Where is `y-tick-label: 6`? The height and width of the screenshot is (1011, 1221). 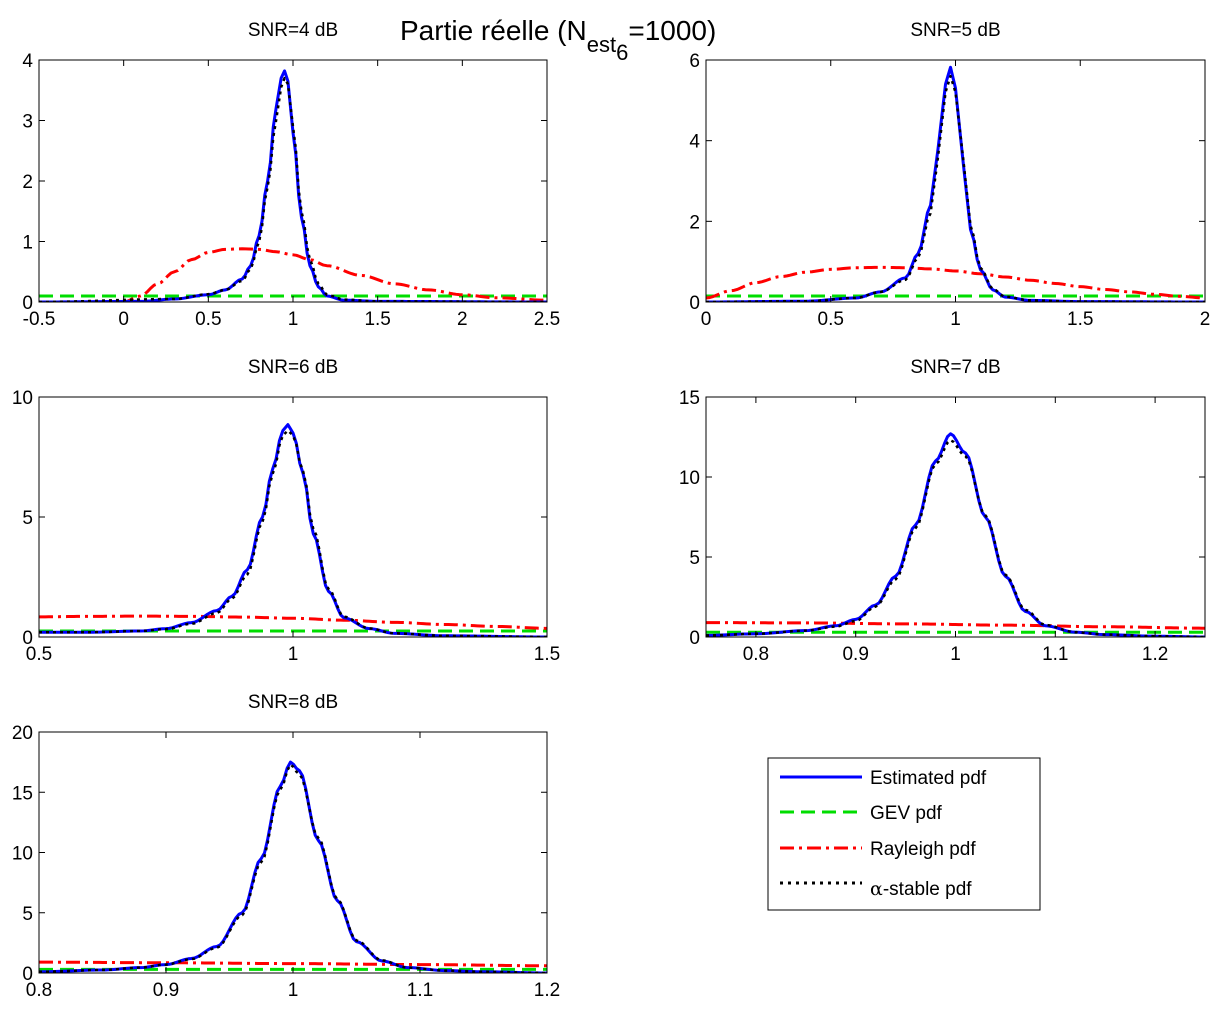
y-tick-label: 6 is located at coordinates (694, 61).